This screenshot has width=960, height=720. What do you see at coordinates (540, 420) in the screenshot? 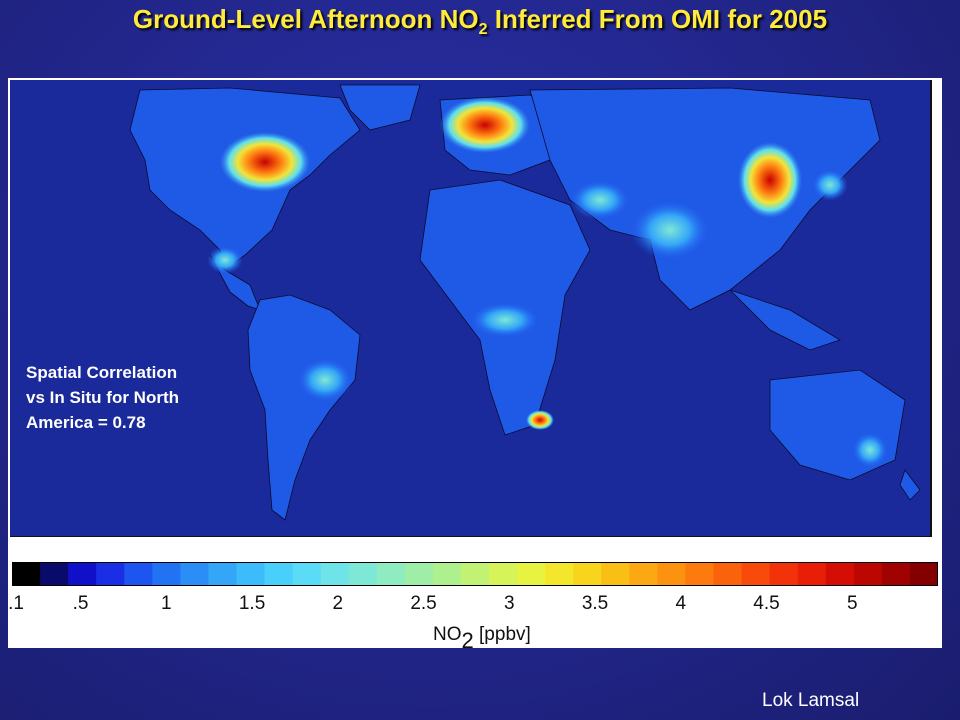
I see `hotspot-south-africa` at bounding box center [540, 420].